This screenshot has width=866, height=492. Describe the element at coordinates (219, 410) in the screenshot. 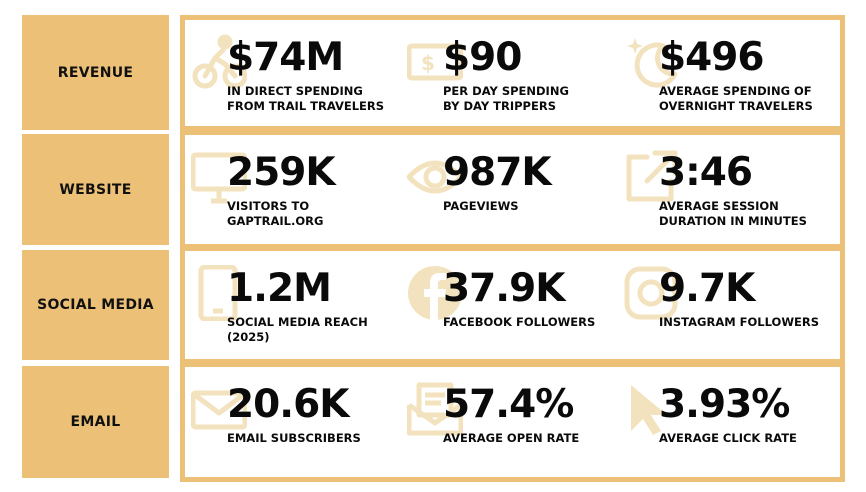

I see `envelope-icon` at that location.